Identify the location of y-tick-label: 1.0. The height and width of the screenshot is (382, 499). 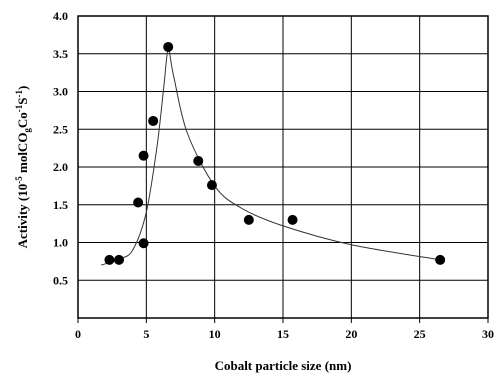
(60, 243).